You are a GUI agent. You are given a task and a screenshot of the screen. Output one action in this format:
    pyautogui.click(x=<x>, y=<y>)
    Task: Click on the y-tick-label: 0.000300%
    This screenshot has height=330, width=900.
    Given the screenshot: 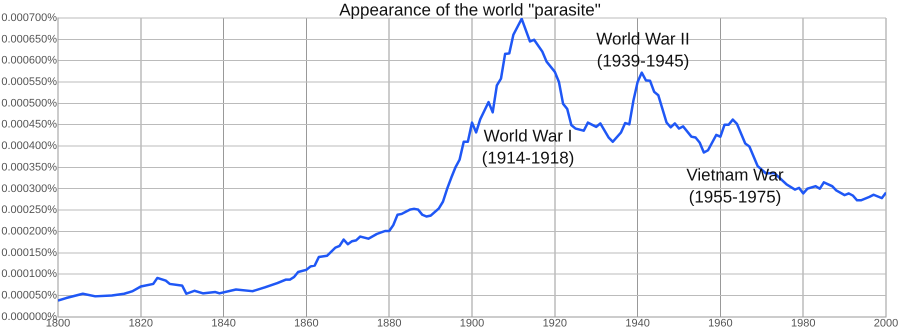 What is the action you would take?
    pyautogui.click(x=29, y=188)
    